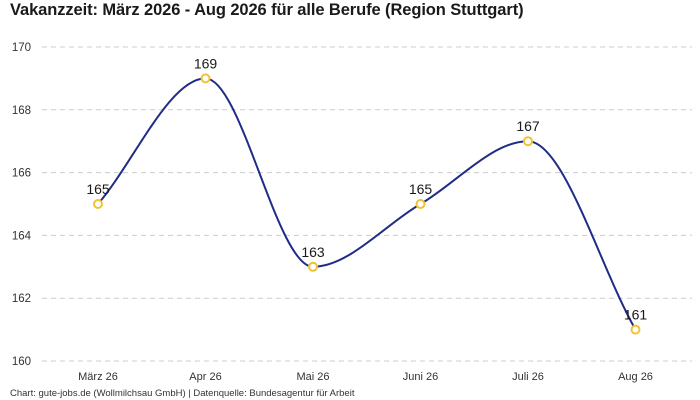  What do you see at coordinates (21, 362) in the screenshot?
I see `y-tick-label: 160` at bounding box center [21, 362].